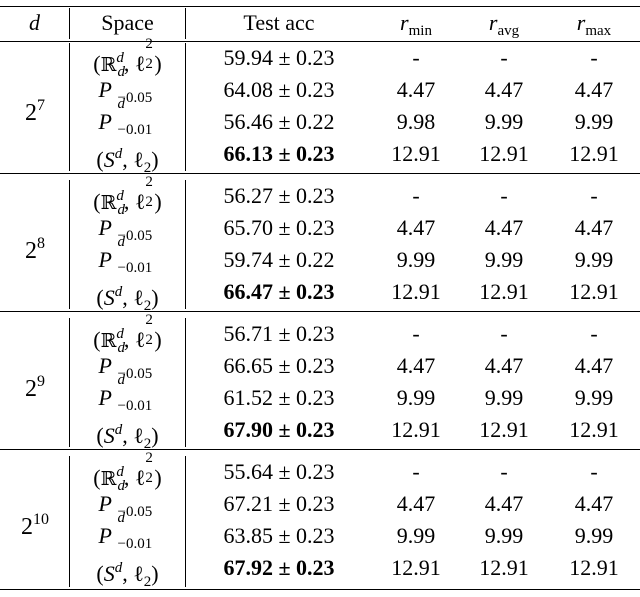 The width and height of the screenshot is (640, 597). What do you see at coordinates (279, 22) in the screenshot?
I see `header-test-acc: Test acc` at bounding box center [279, 22].